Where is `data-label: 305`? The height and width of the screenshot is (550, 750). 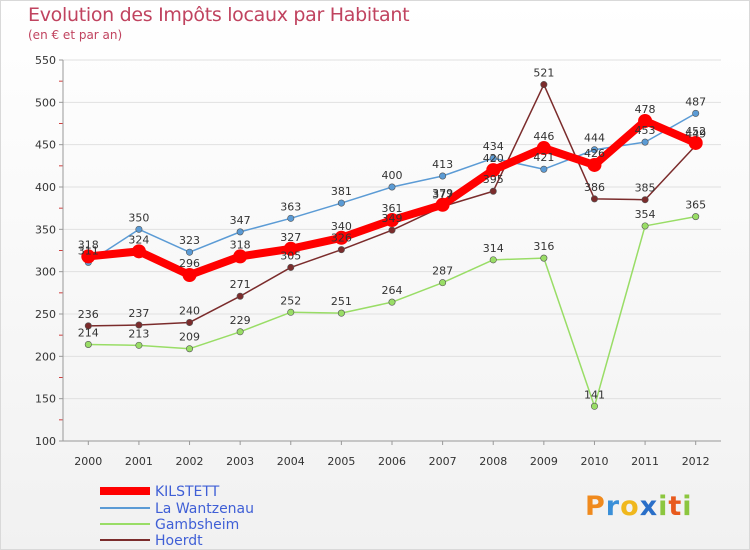 data-label: 305 is located at coordinates (290, 255).